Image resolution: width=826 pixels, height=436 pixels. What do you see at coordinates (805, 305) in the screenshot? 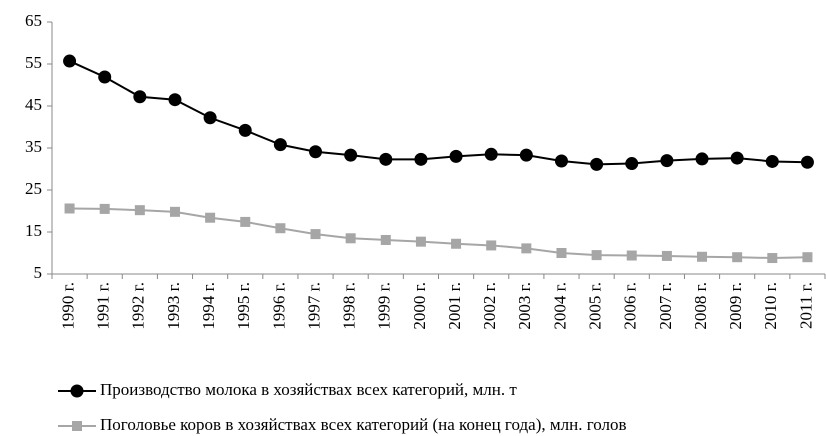
I see `x-tick-label: 2011 г.` at bounding box center [805, 305].